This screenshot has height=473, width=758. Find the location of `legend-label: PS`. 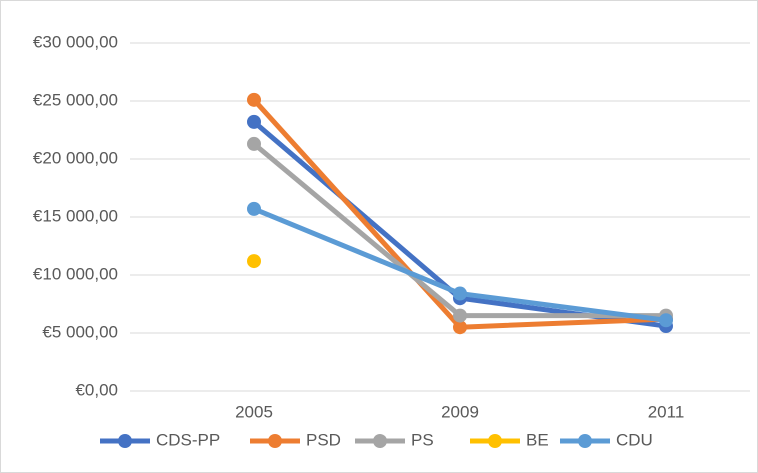

legend-label: PS is located at coordinates (422, 439).